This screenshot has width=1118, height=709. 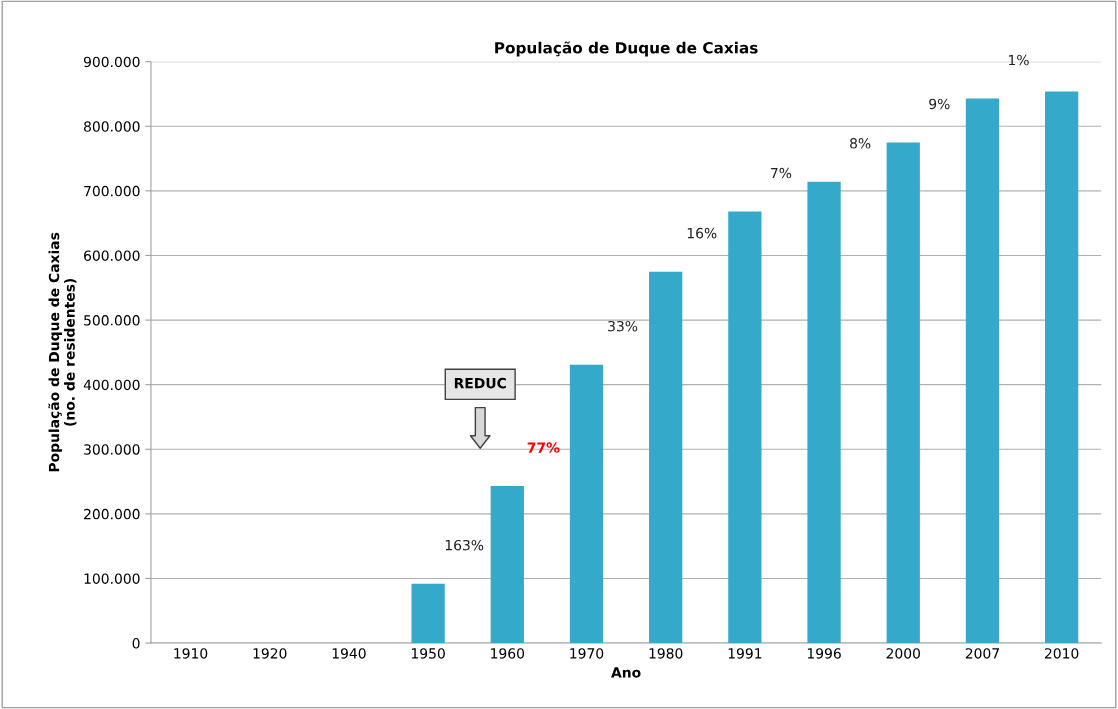 What do you see at coordinates (1019, 60) in the screenshot?
I see `annotation: 1%` at bounding box center [1019, 60].